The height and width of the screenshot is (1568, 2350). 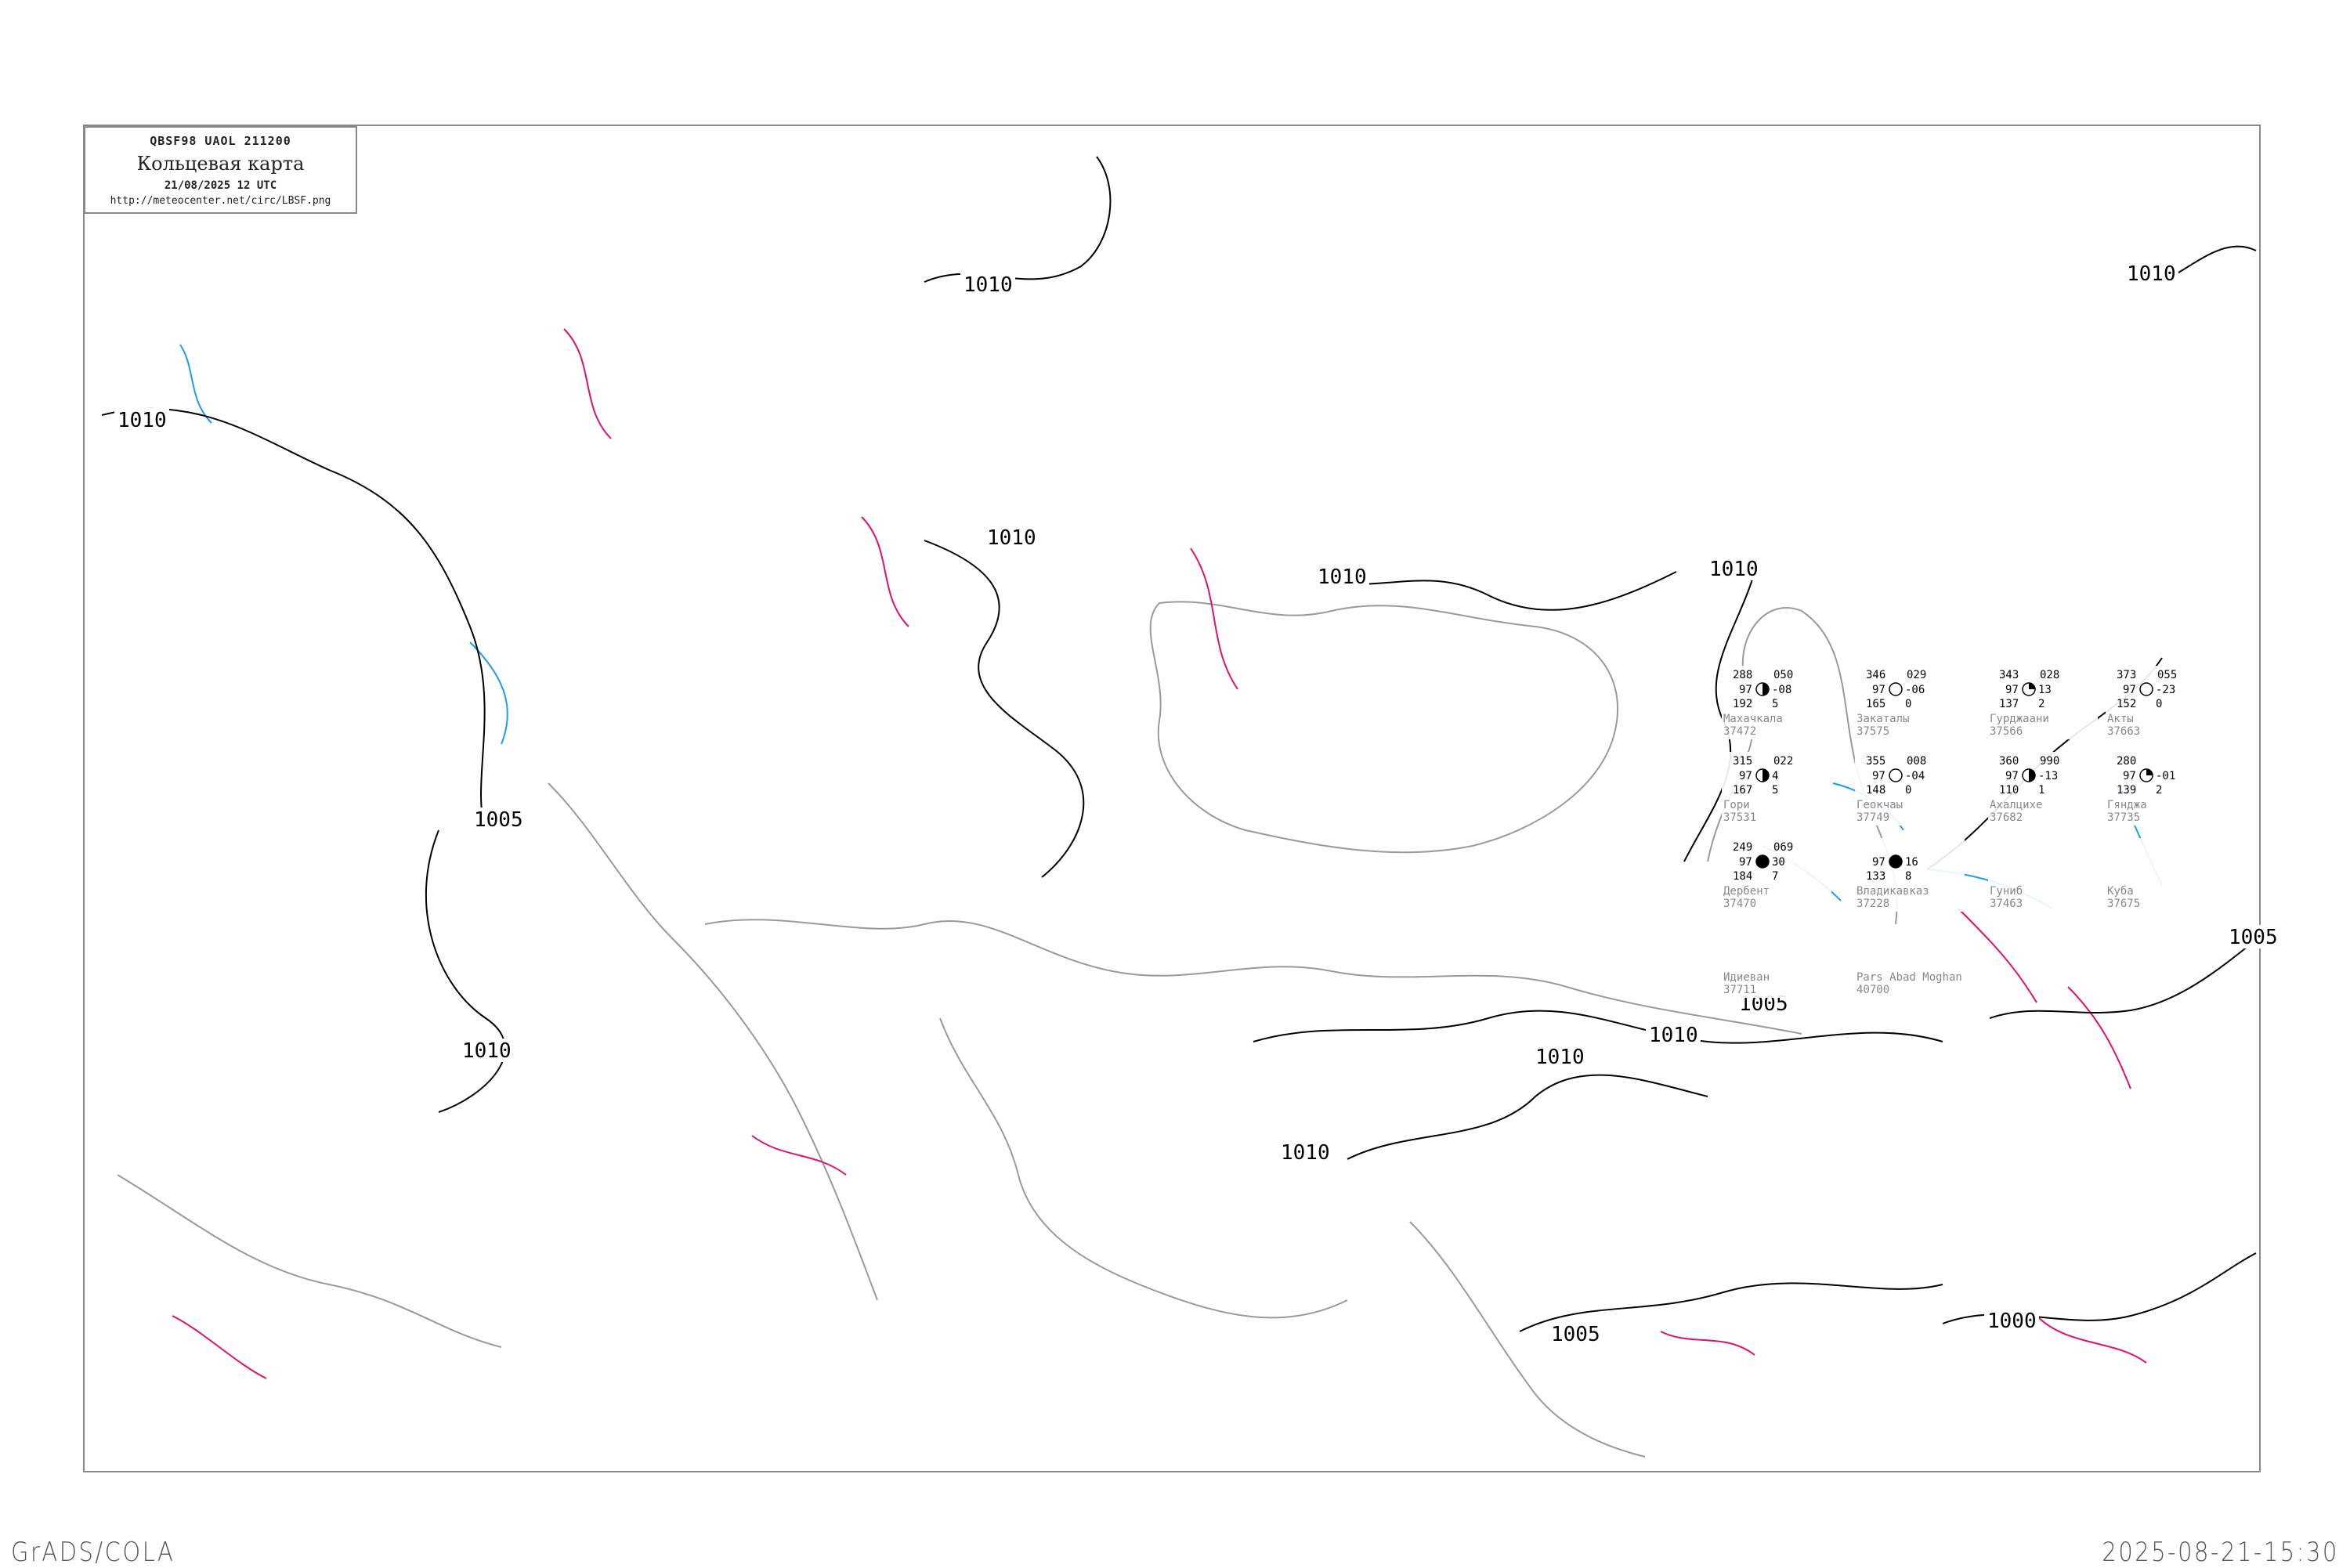 I want to click on upper-value: 028, so click(x=2049, y=675).